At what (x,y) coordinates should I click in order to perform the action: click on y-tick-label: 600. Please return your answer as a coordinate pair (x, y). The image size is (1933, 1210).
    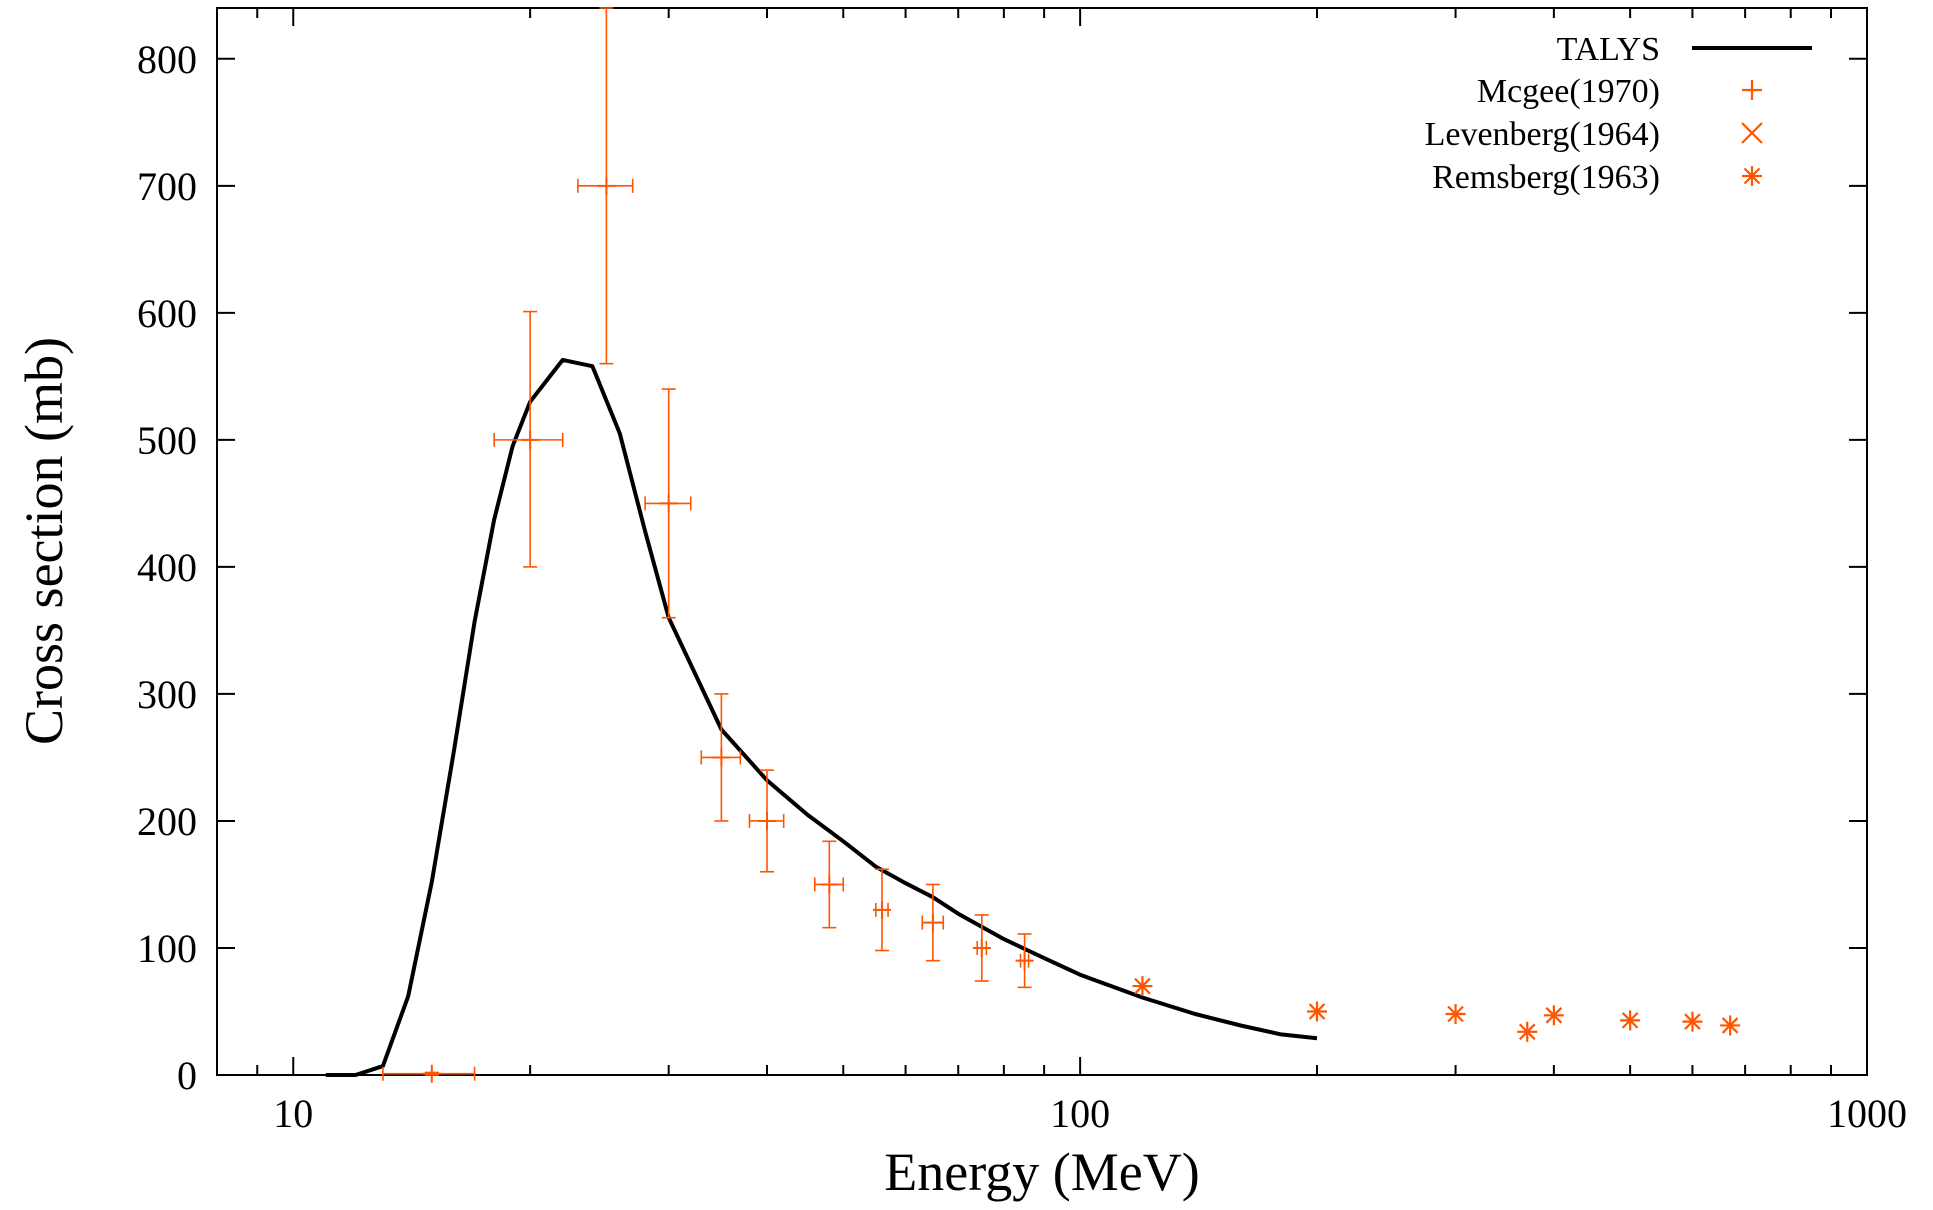
    Looking at the image, I should click on (167, 313).